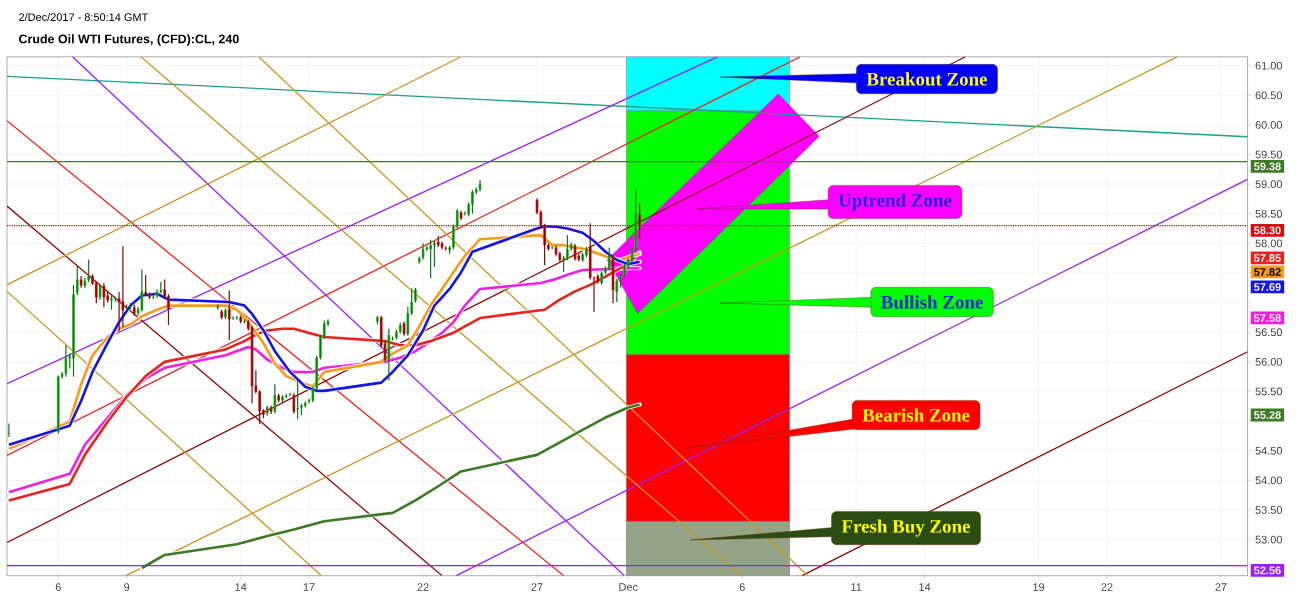 Image resolution: width=1299 pixels, height=592 pixels. Describe the element at coordinates (1269, 184) in the screenshot. I see `y-tick-label: 59.00` at that location.